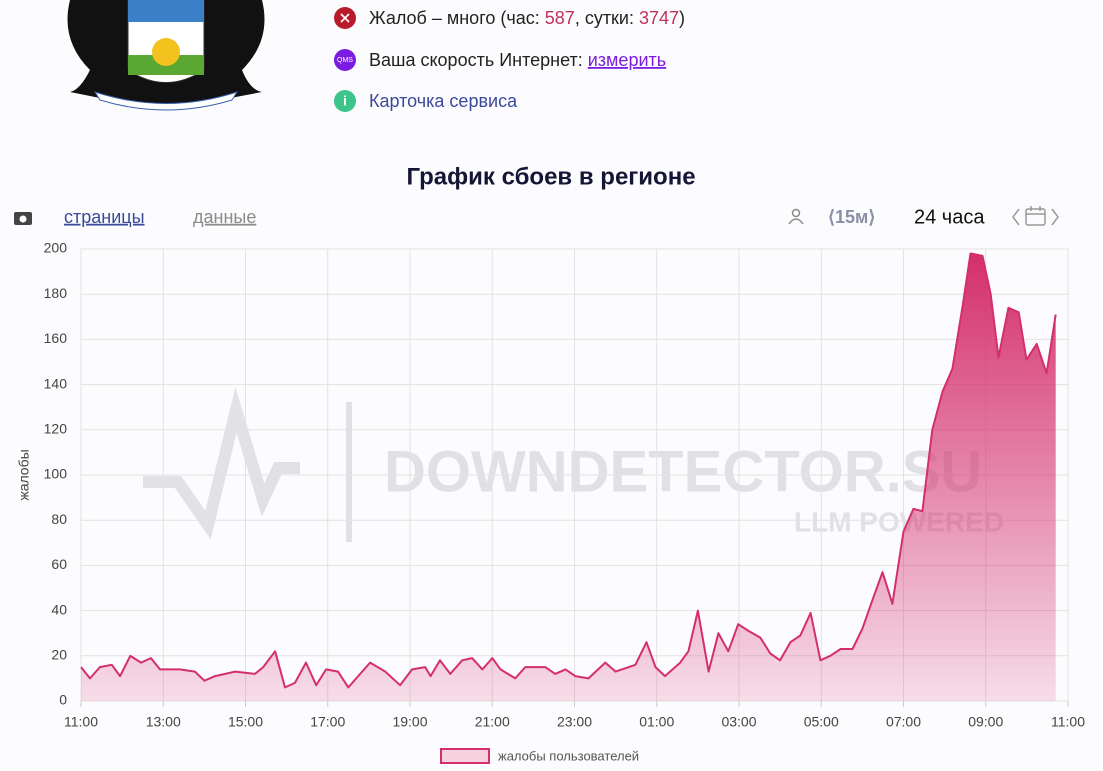 This screenshot has height=771, width=1103. I want to click on x-tick-label: 03:00, so click(738, 722).